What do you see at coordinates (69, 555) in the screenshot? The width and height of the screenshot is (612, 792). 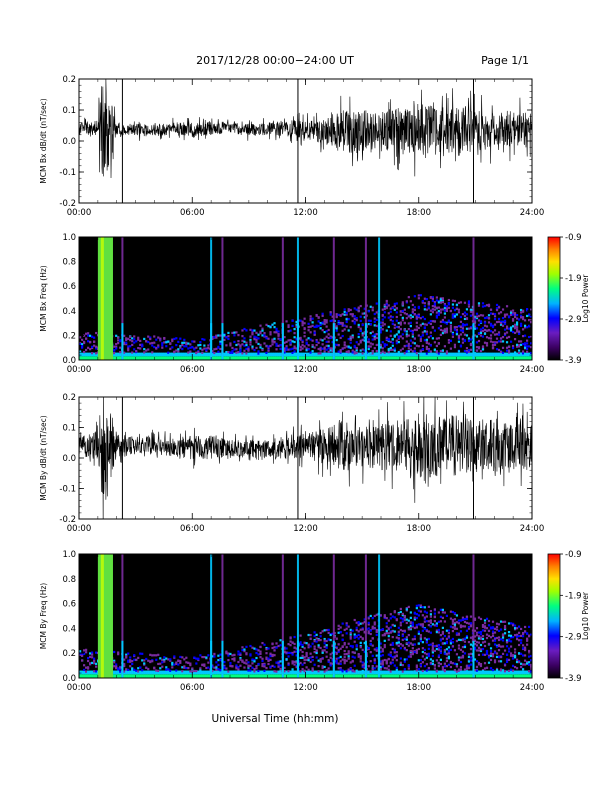 I see `y-tick-label: 1.0` at bounding box center [69, 555].